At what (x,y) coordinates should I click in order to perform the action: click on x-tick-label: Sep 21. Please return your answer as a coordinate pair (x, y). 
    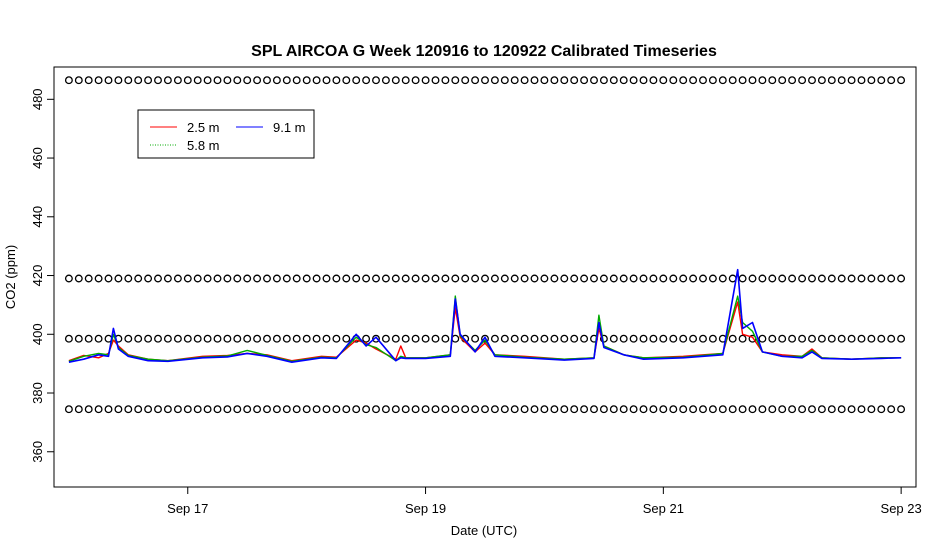
    Looking at the image, I should click on (663, 508).